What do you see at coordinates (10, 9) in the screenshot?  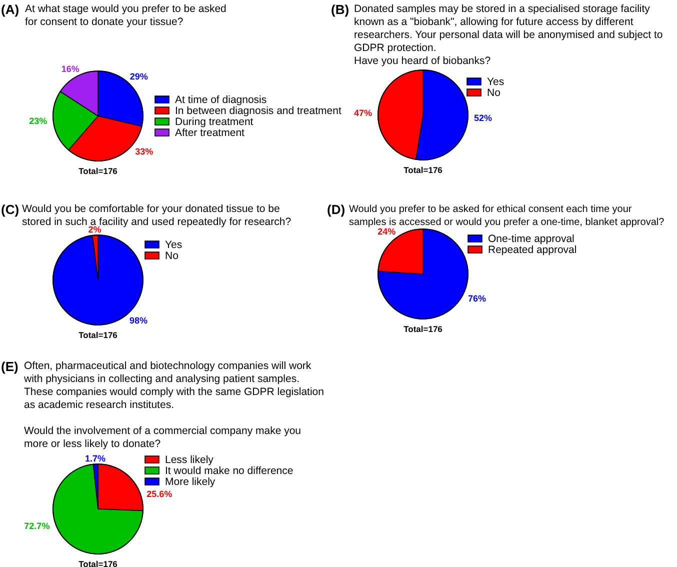 I see `chart-title: (A)` at bounding box center [10, 9].